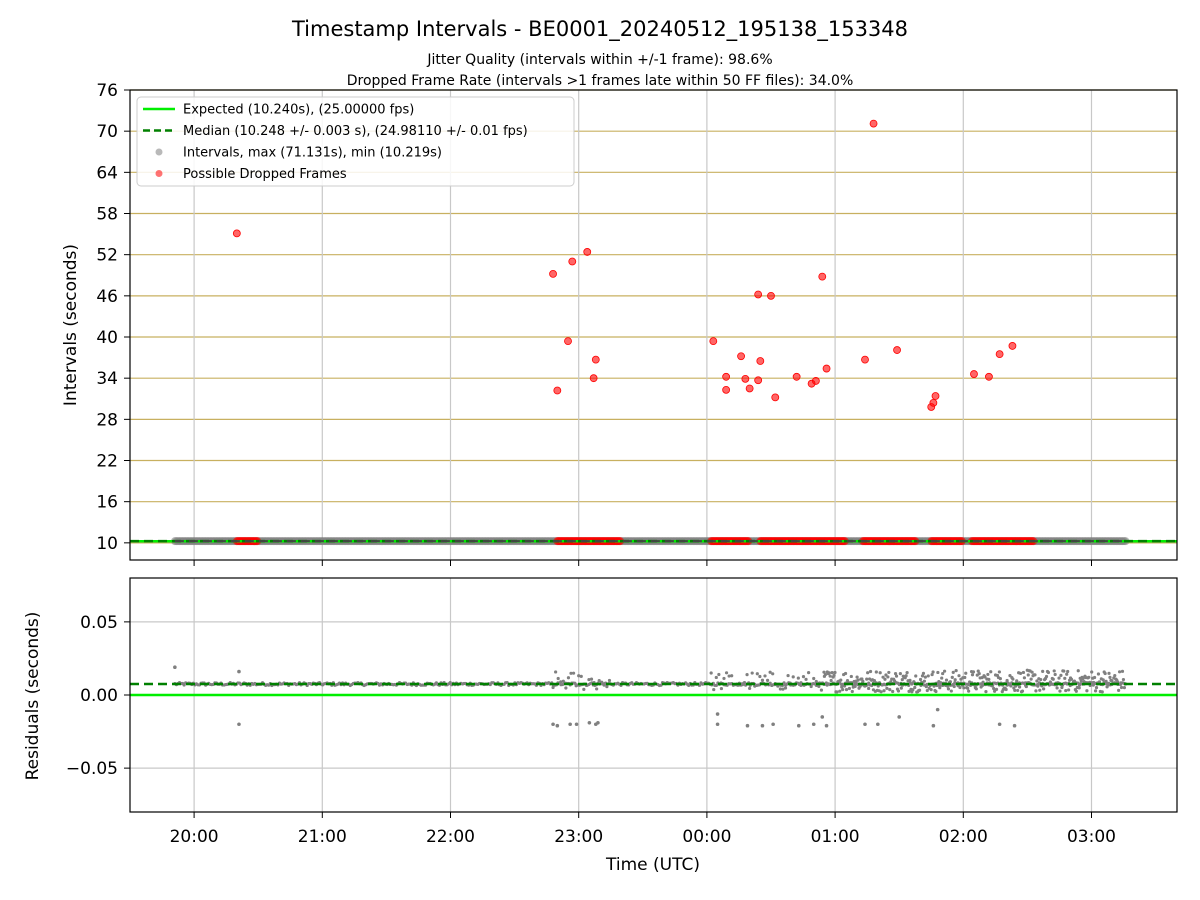 This screenshot has width=1200, height=900. Describe the element at coordinates (107, 297) in the screenshot. I see `top-y-tick-label: 46` at that location.